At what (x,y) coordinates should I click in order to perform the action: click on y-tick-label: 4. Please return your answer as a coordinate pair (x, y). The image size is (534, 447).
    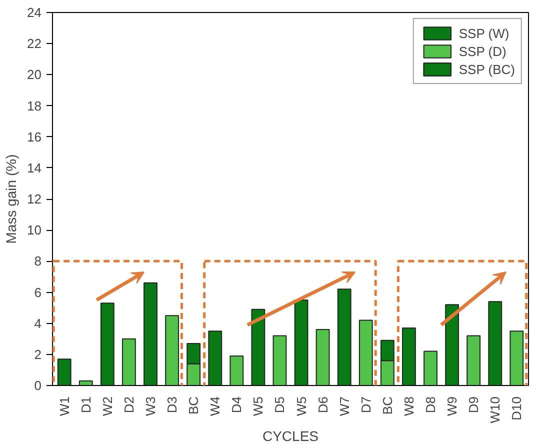
    Looking at the image, I should click on (38, 323).